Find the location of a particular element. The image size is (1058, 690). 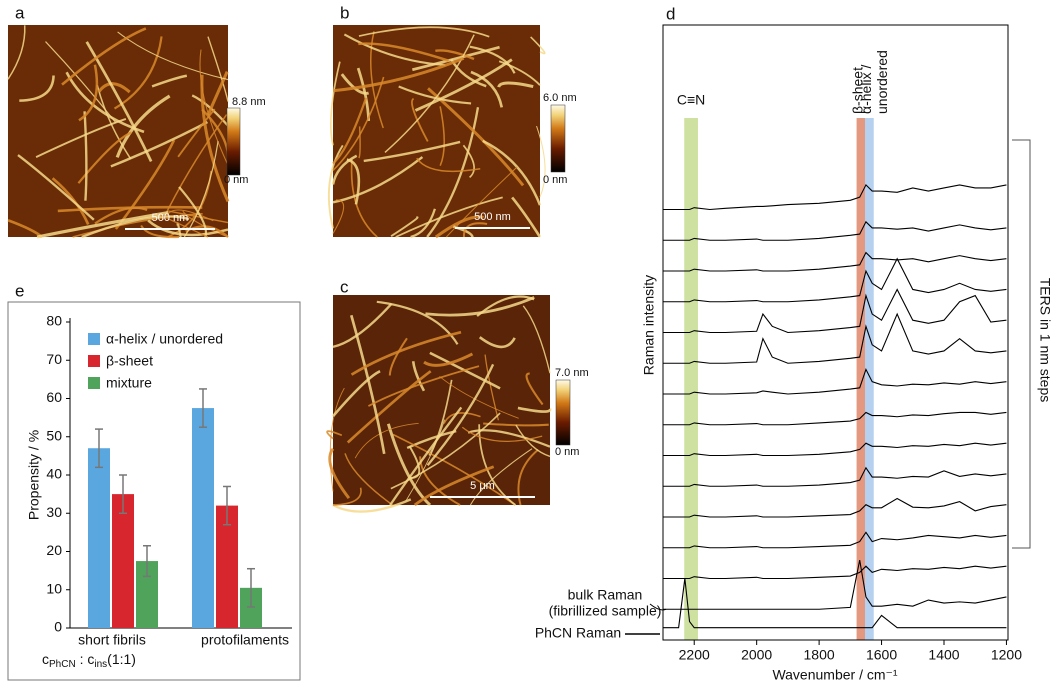

x-tick-label: short fibrils is located at coordinates (112, 640).